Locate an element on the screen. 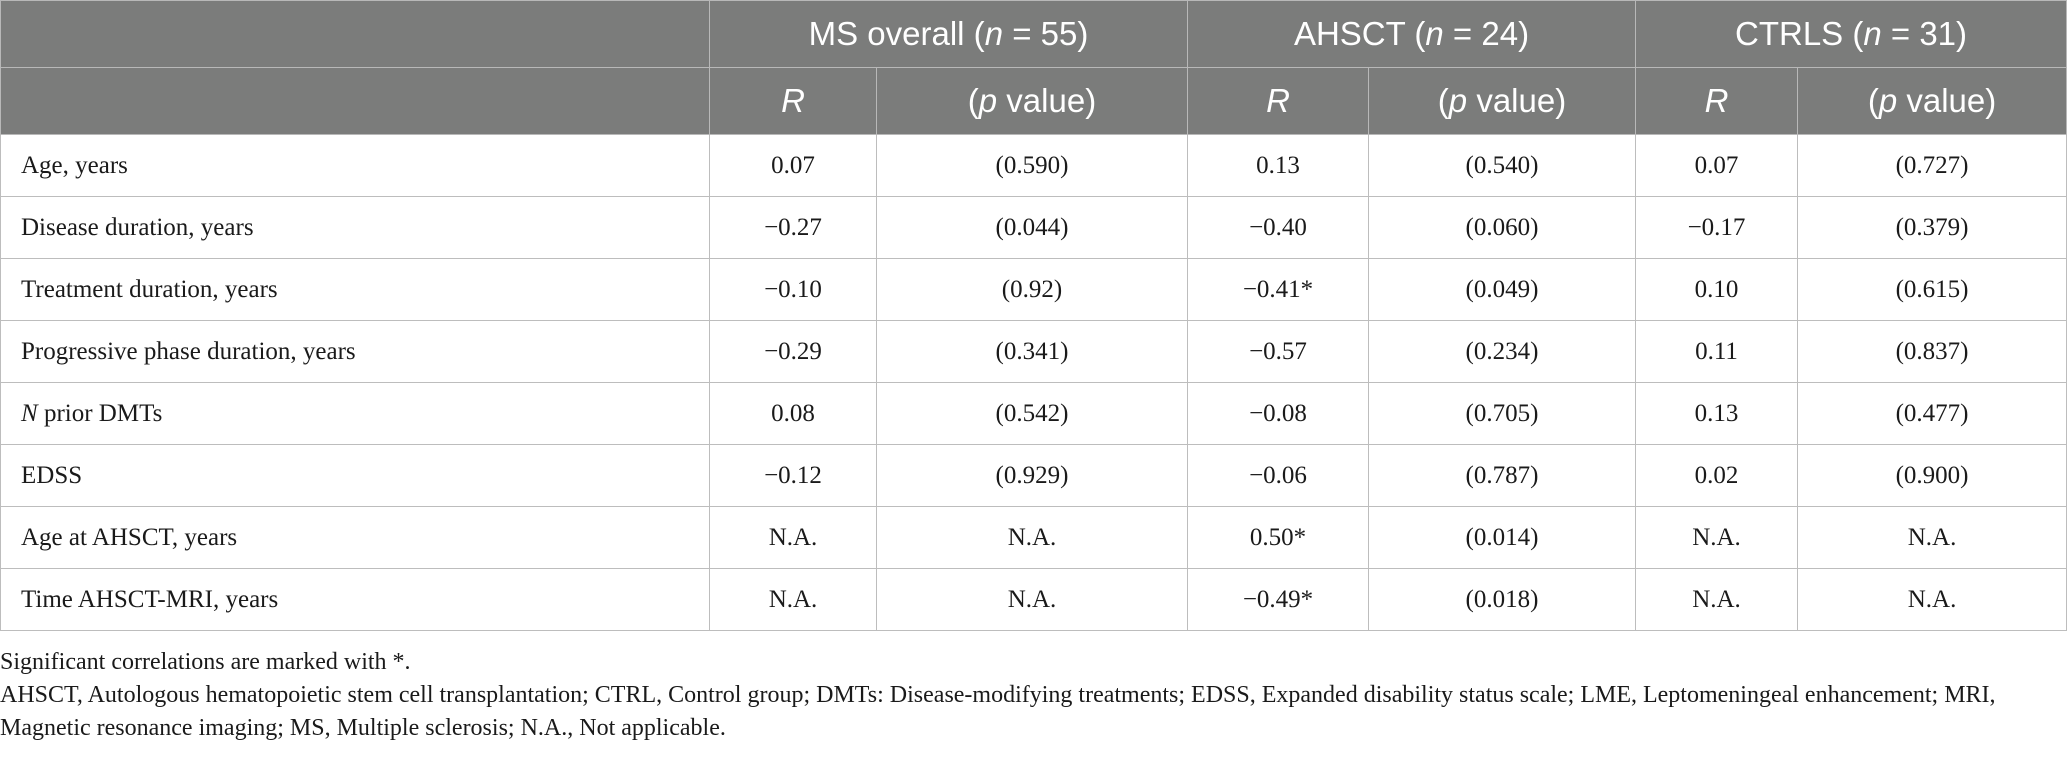 The image size is (2068, 764). ms-r-cell: 0.08 is located at coordinates (793, 413).